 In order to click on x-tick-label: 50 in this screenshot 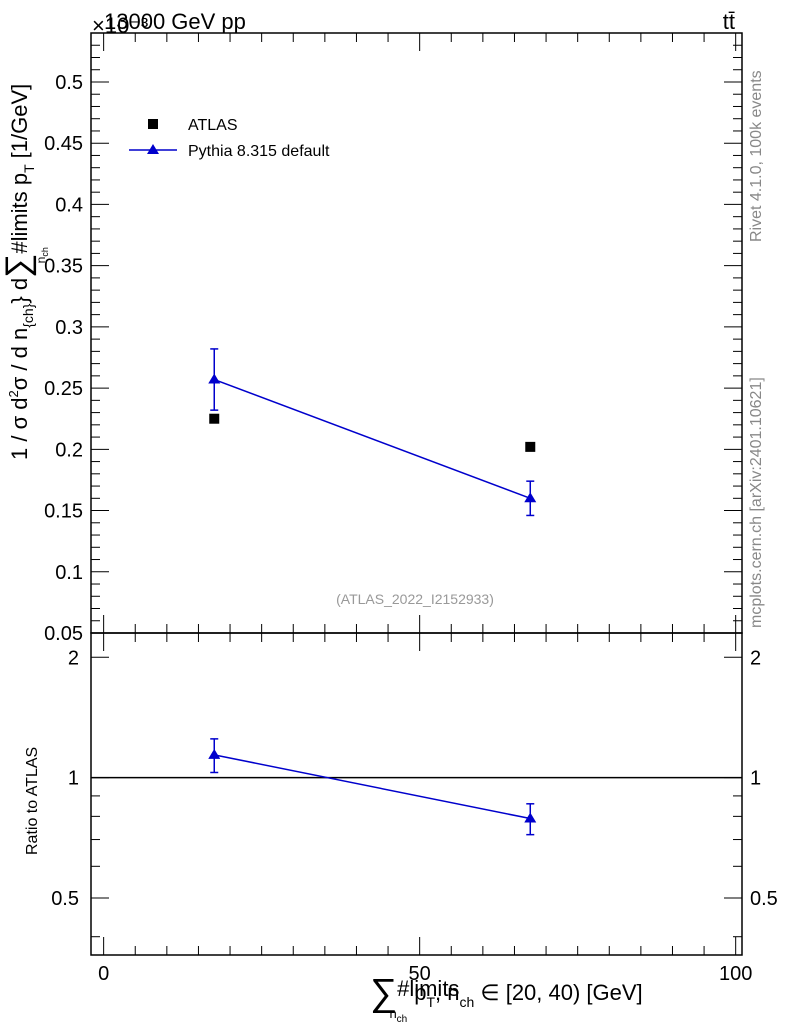, I will do `click(420, 974)`.